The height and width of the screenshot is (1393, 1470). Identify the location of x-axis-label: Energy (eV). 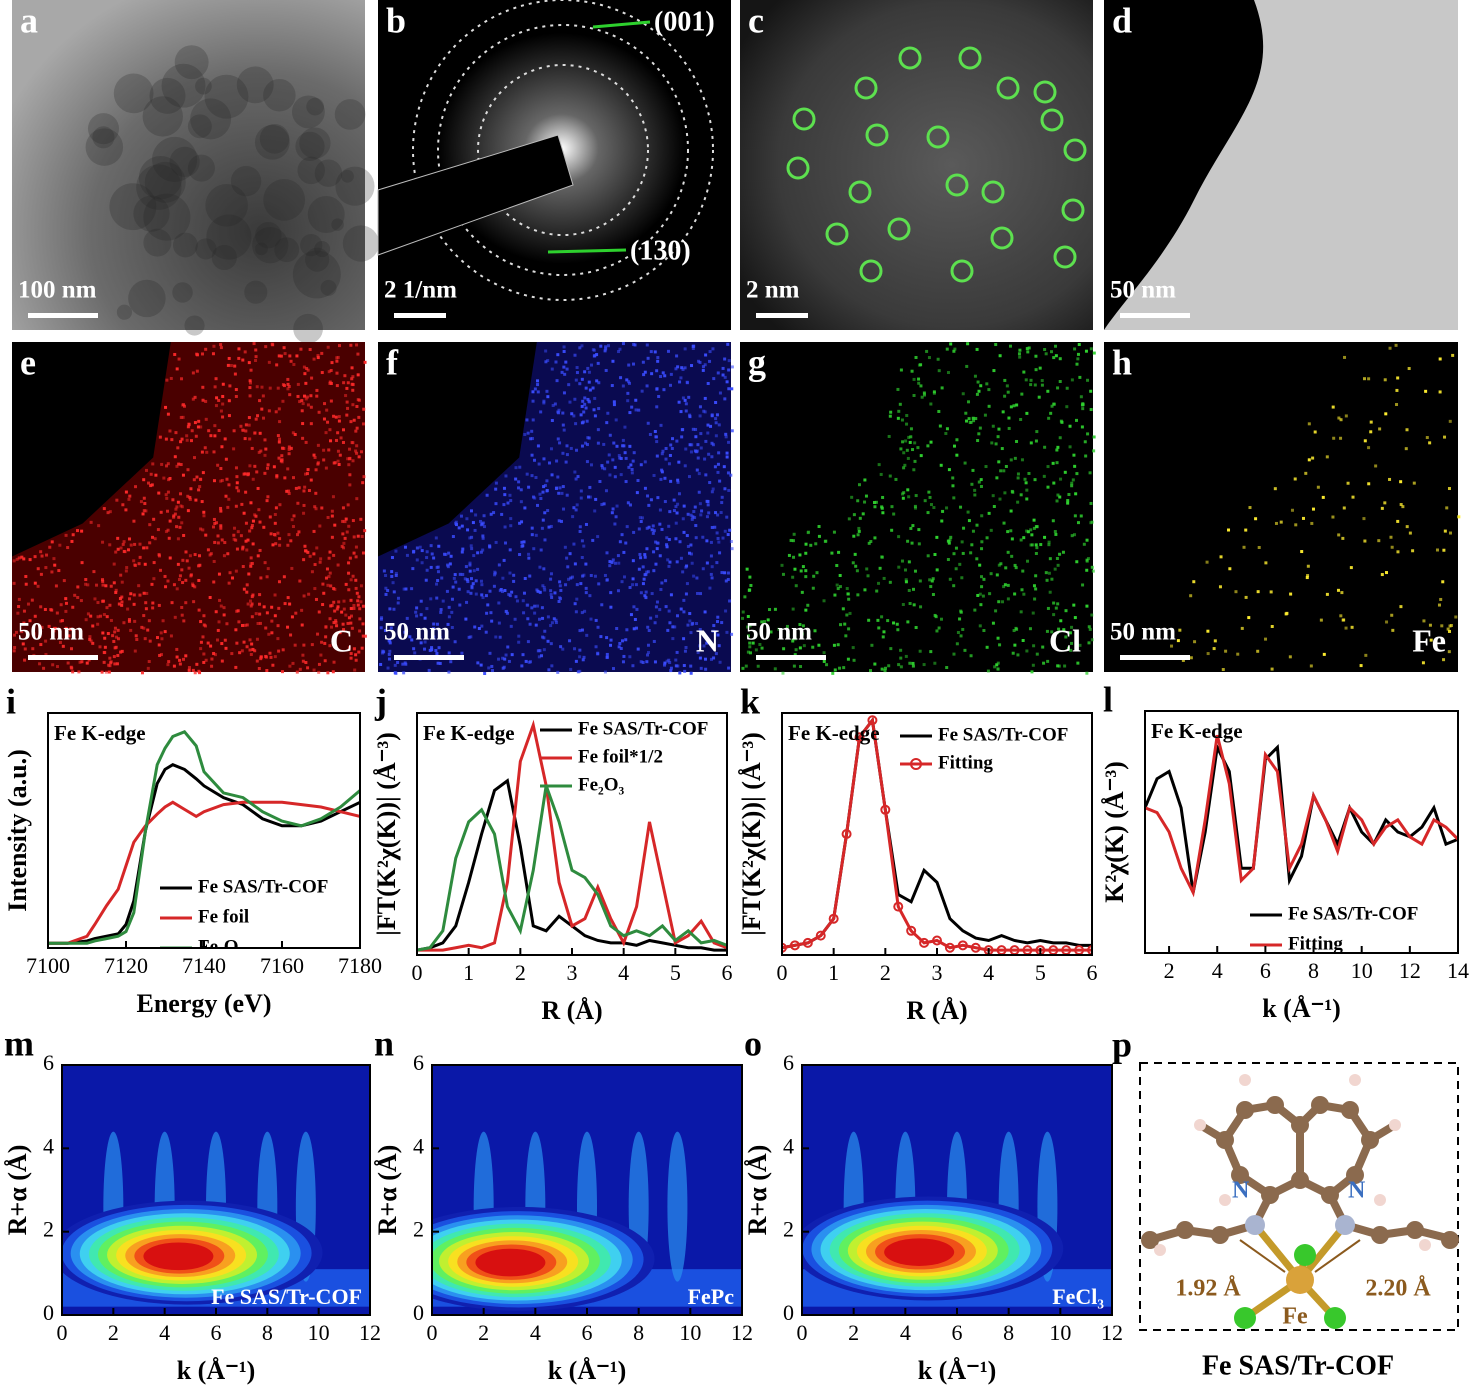
(203, 1003).